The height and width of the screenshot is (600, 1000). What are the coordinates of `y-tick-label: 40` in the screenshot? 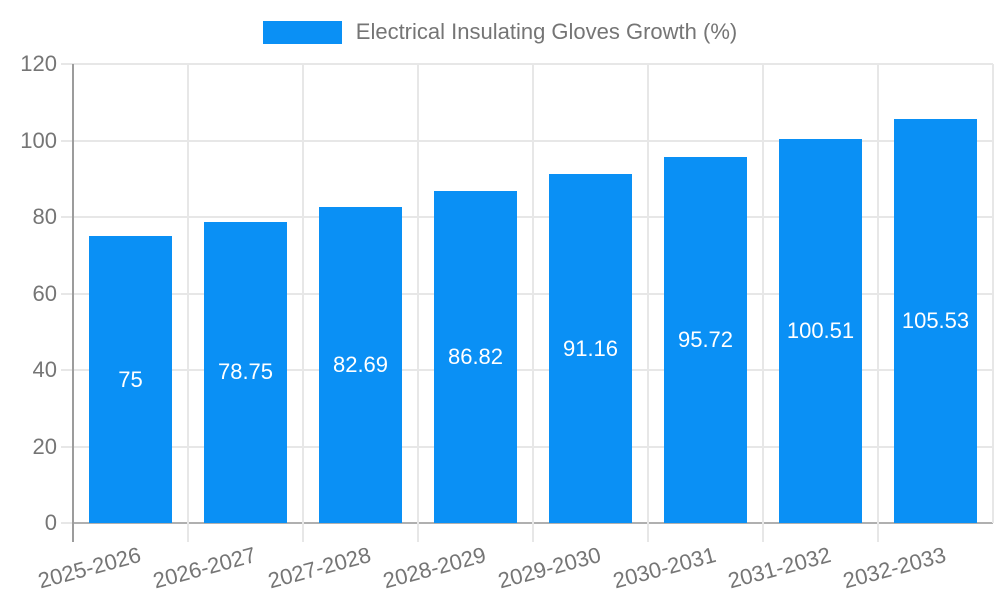 It's located at (44, 369).